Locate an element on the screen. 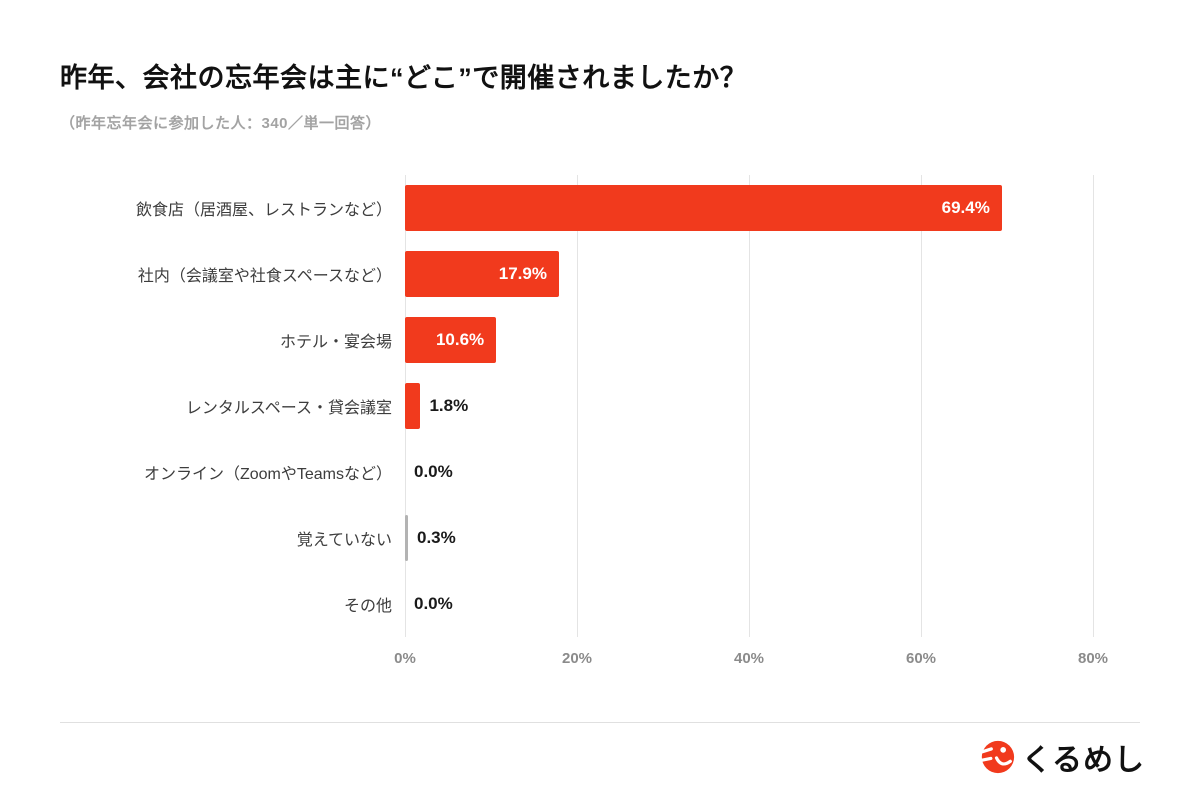  category-label: ホテル・宴会場 is located at coordinates (335, 342).